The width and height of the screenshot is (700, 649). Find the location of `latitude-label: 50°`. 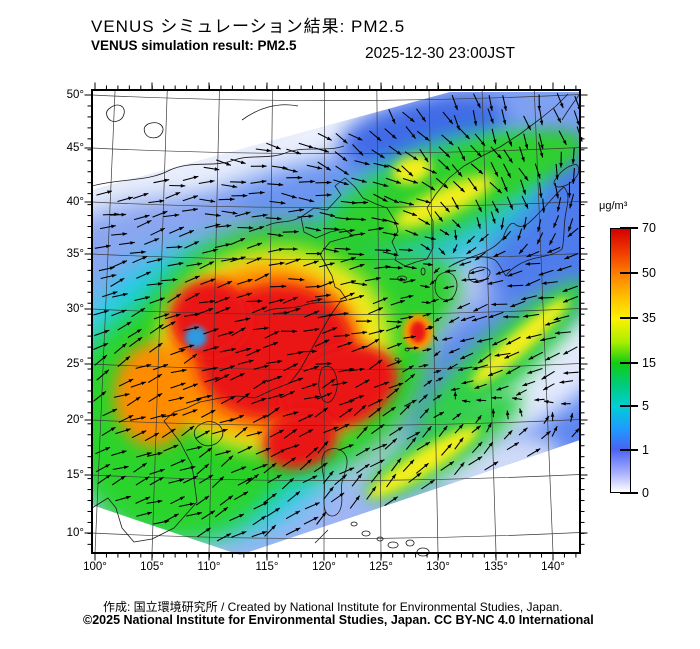

latitude-label: 50° is located at coordinates (75, 95).